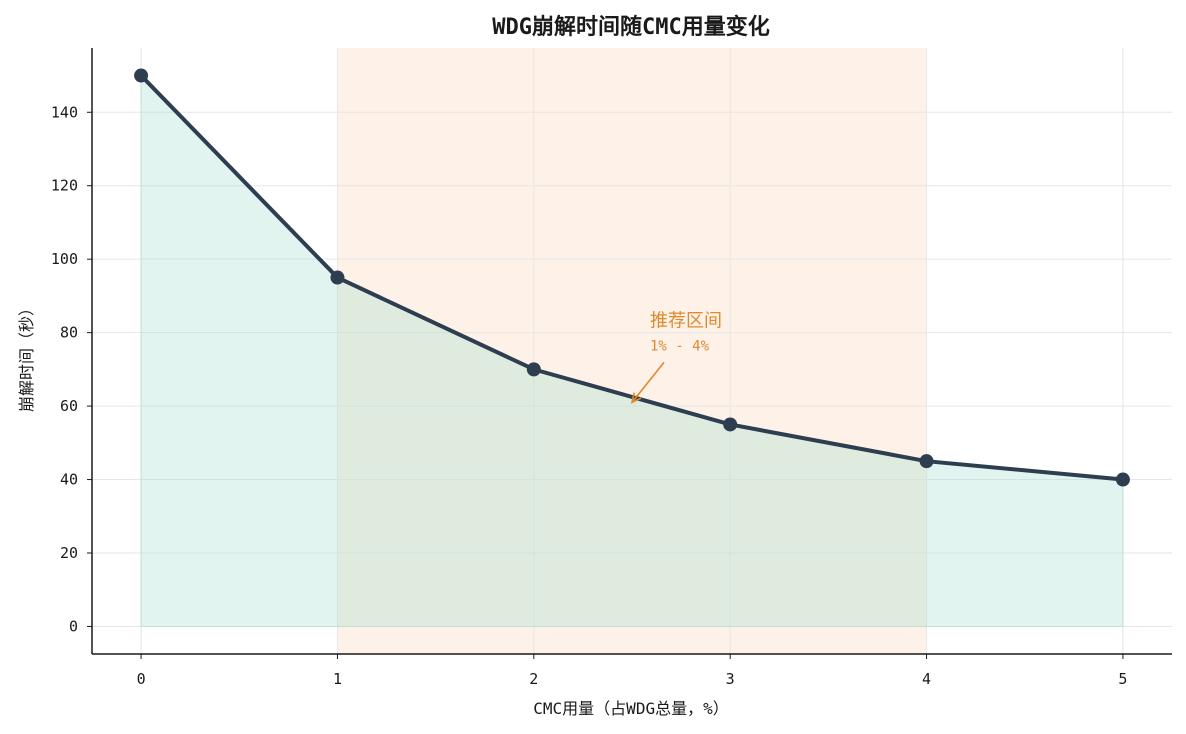 The image size is (1186, 734). Describe the element at coordinates (533, 679) in the screenshot. I see `x-tick-label: 2` at that location.